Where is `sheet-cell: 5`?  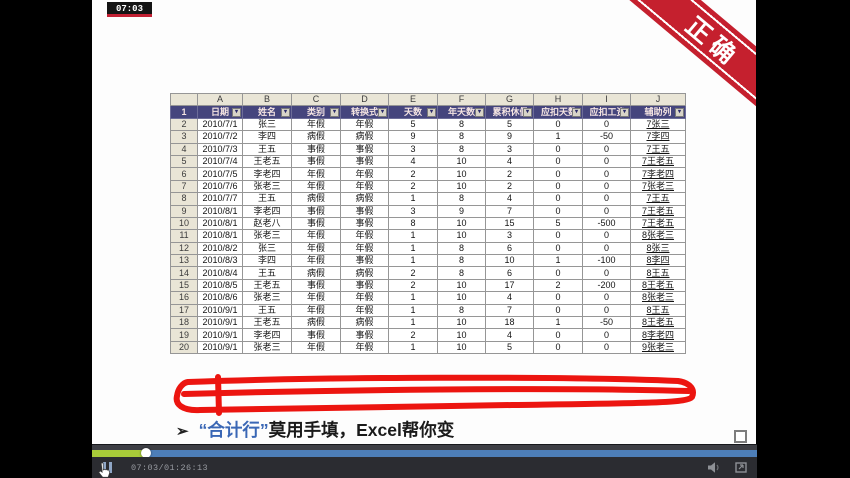
sheet-cell: 5 is located at coordinates (509, 347).